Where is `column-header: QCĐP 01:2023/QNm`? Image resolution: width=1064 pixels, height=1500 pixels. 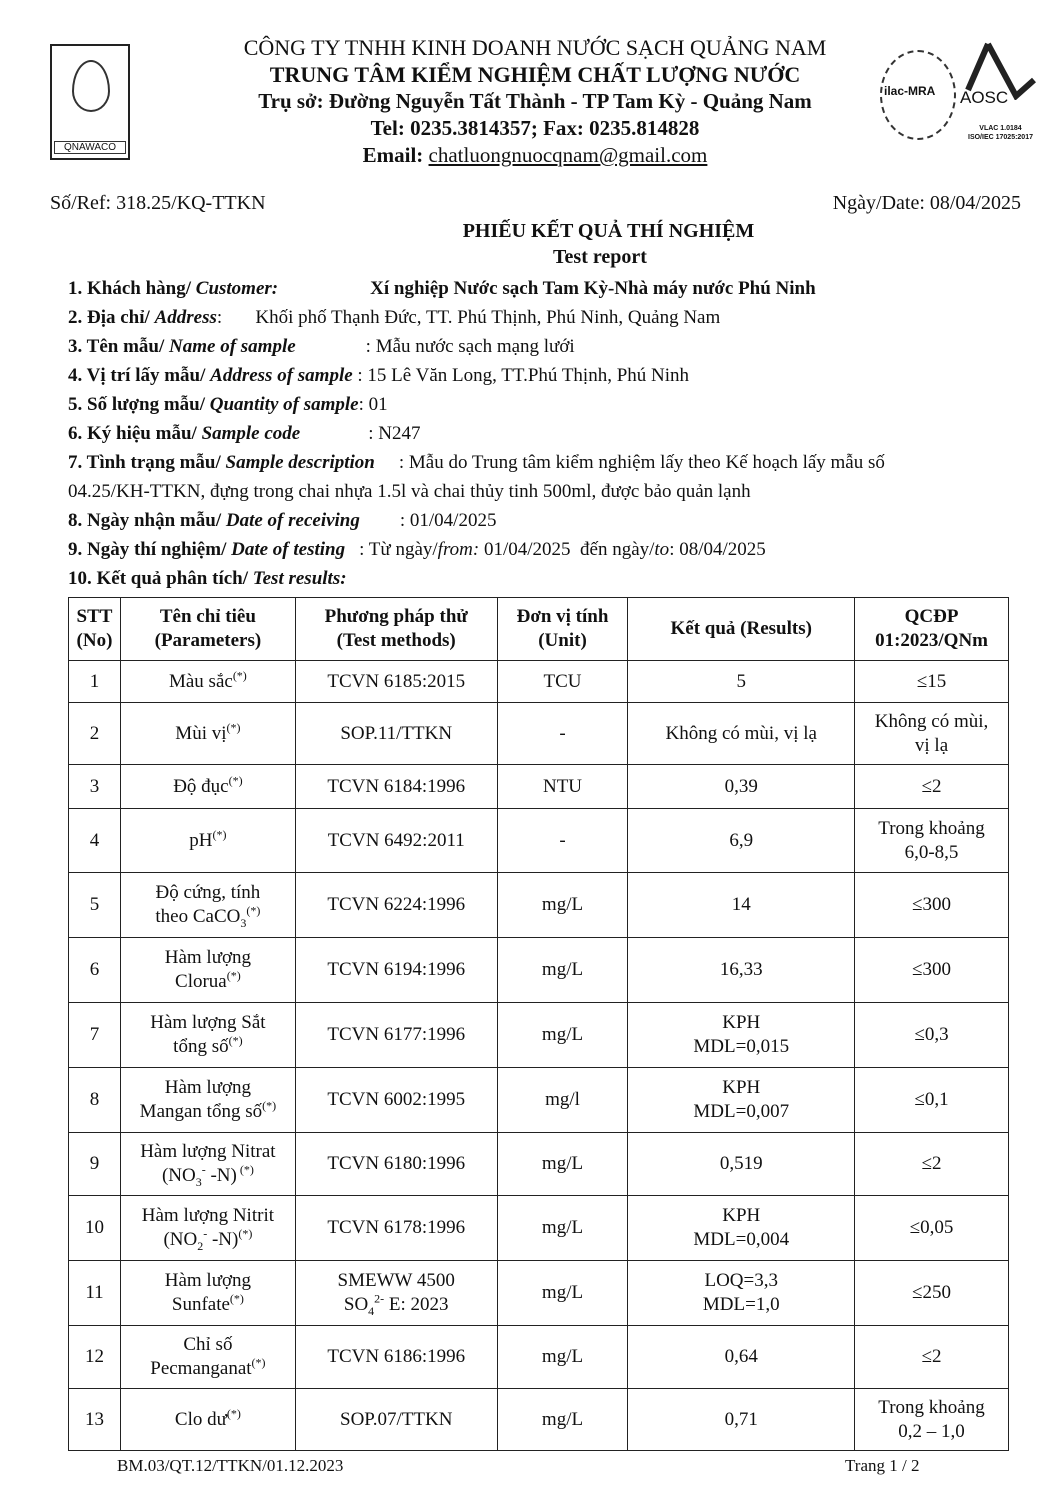 column-header: QCĐP 01:2023/QNm is located at coordinates (931, 629).